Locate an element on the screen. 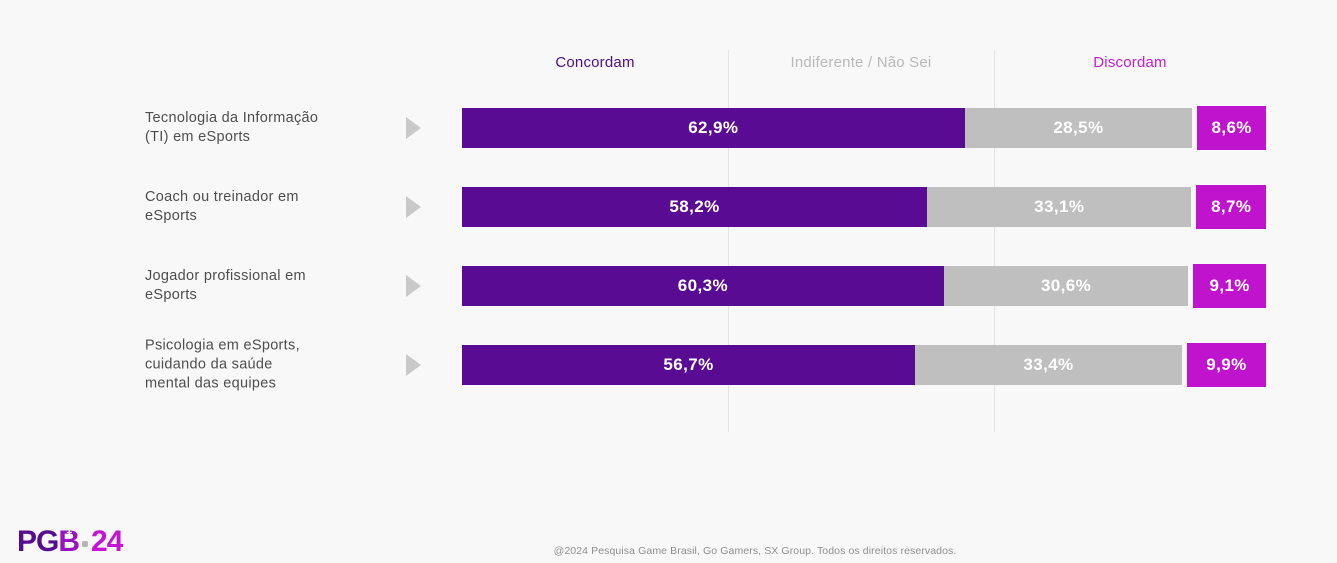 This screenshot has width=1337, height=563. bar-segment-indiferente: 33,1% is located at coordinates (1059, 206).